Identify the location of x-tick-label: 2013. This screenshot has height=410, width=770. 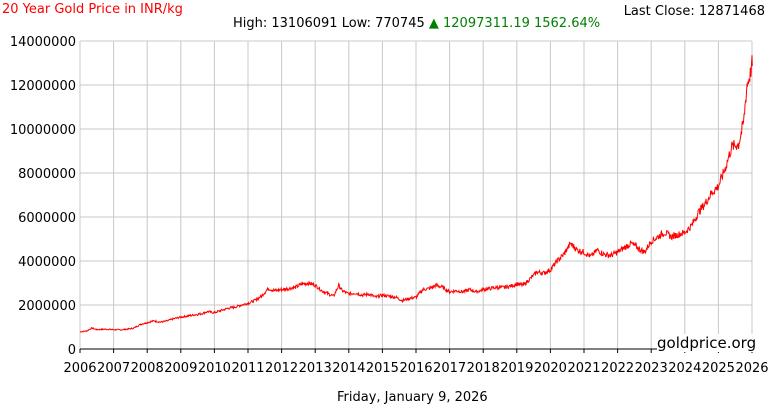
(315, 368).